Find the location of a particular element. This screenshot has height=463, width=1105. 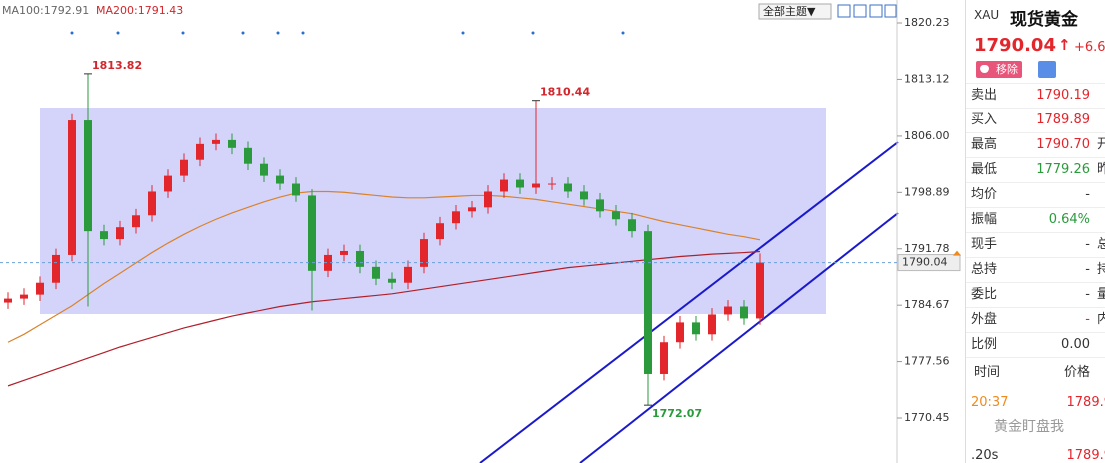

y-tick-label: 1813.12 is located at coordinates (927, 78).